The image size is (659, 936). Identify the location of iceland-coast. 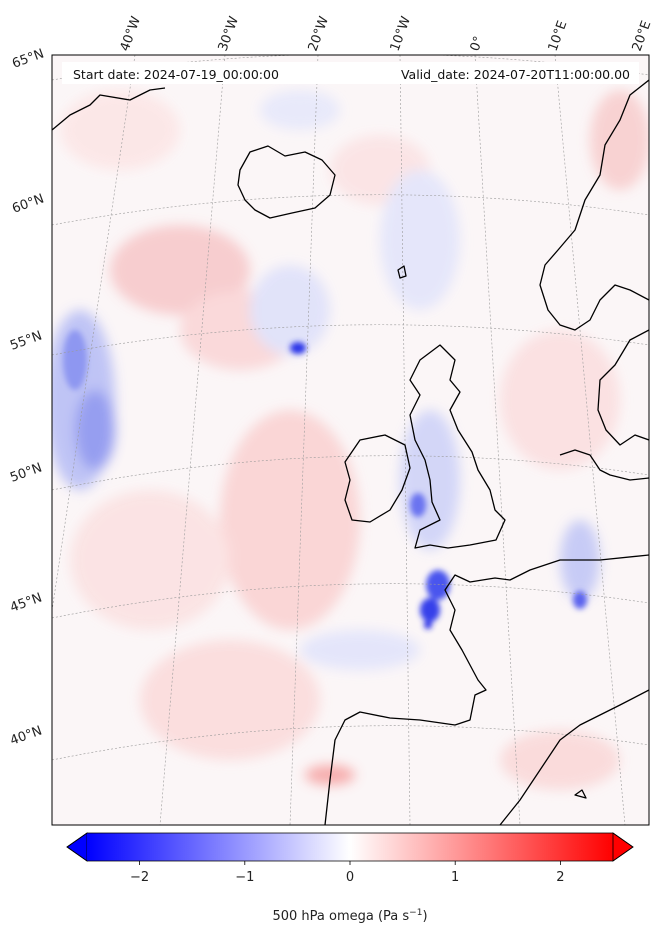
(286, 182).